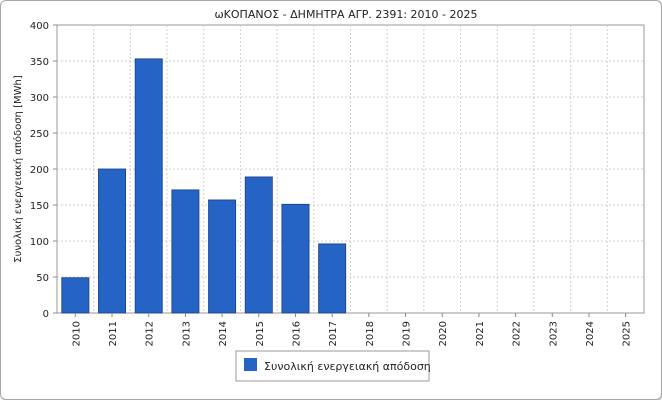 This screenshot has width=662, height=400. I want to click on legend-box, so click(332, 366).